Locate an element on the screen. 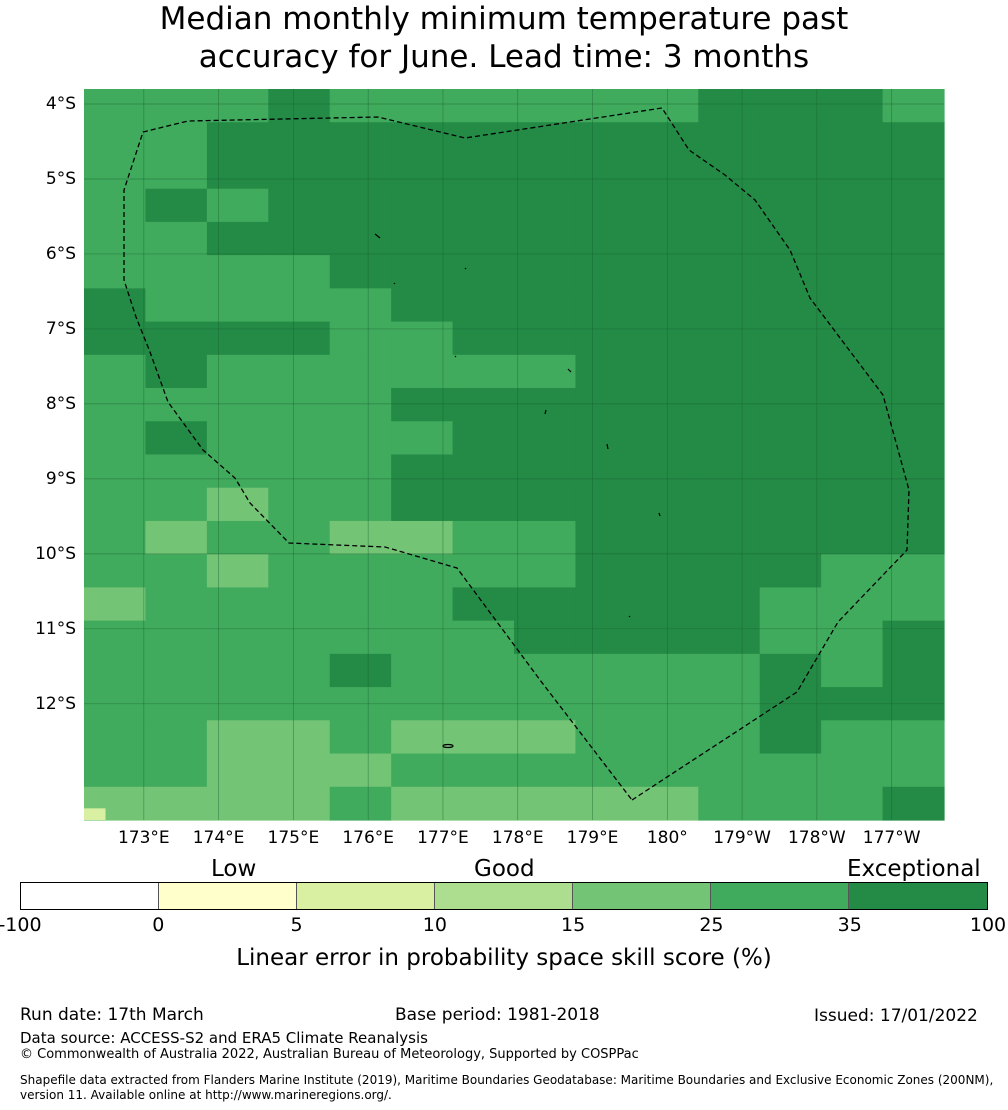 Image resolution: width=1008 pixels, height=1110 pixels. longitude-label: 180° is located at coordinates (667, 838).